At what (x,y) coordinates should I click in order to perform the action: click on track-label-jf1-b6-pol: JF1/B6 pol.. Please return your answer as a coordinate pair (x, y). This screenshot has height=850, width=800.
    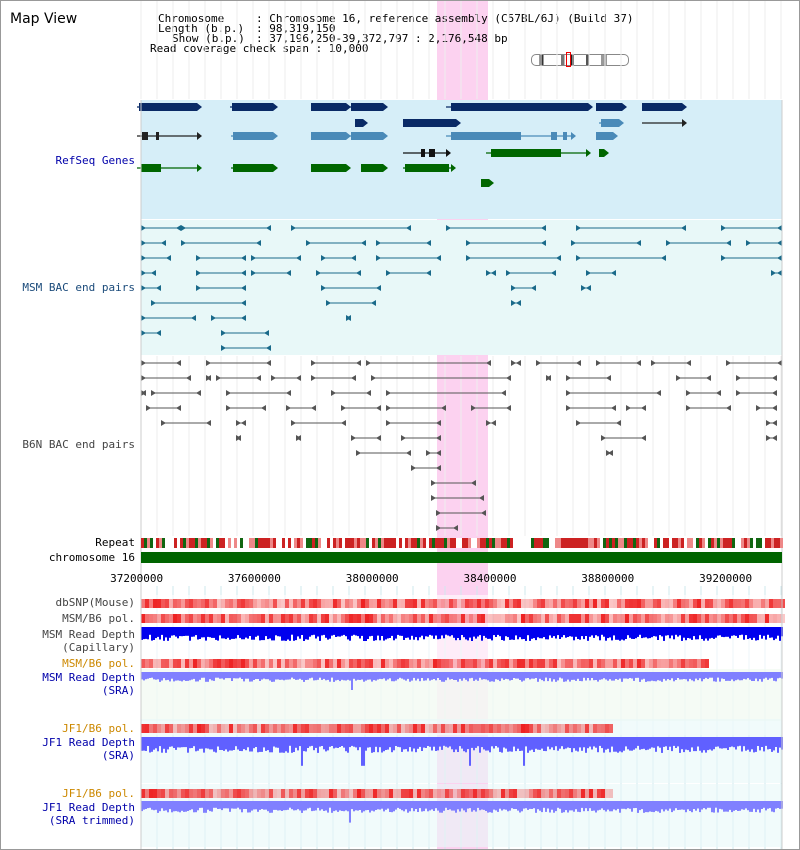
    Looking at the image, I should click on (98, 728).